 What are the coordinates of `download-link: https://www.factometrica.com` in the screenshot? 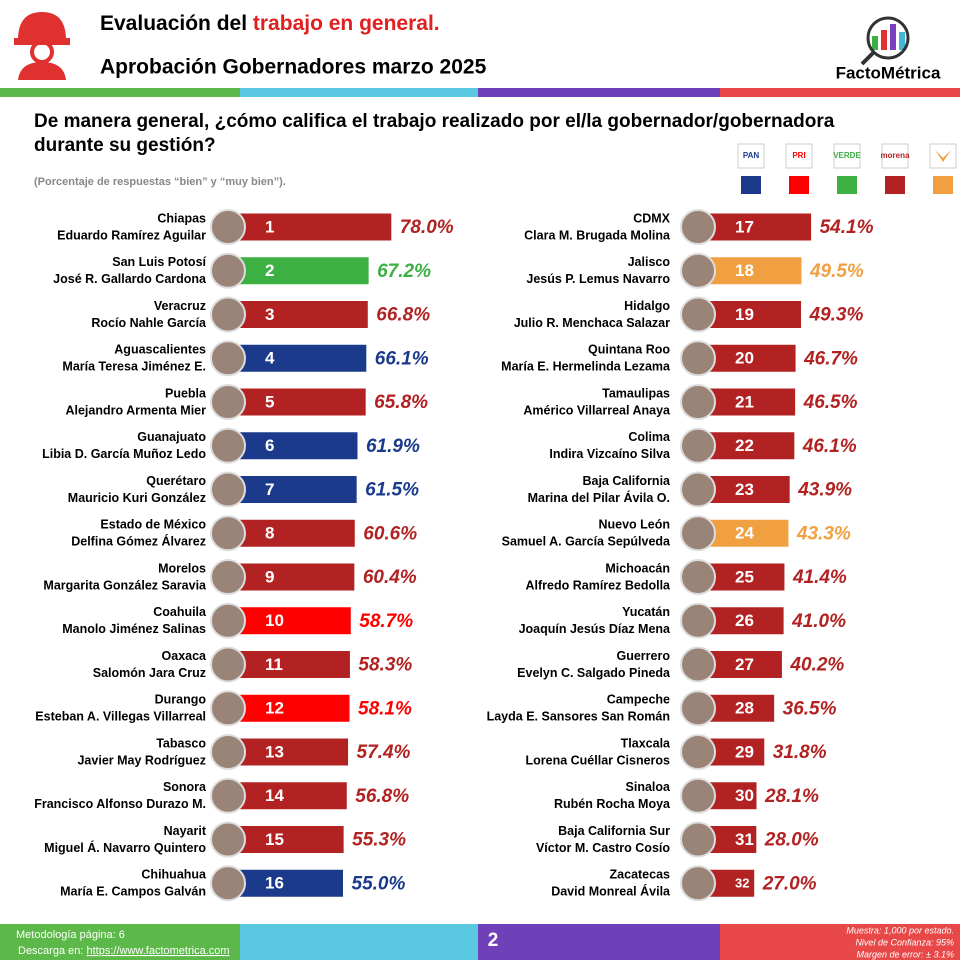 It's located at (157, 951).